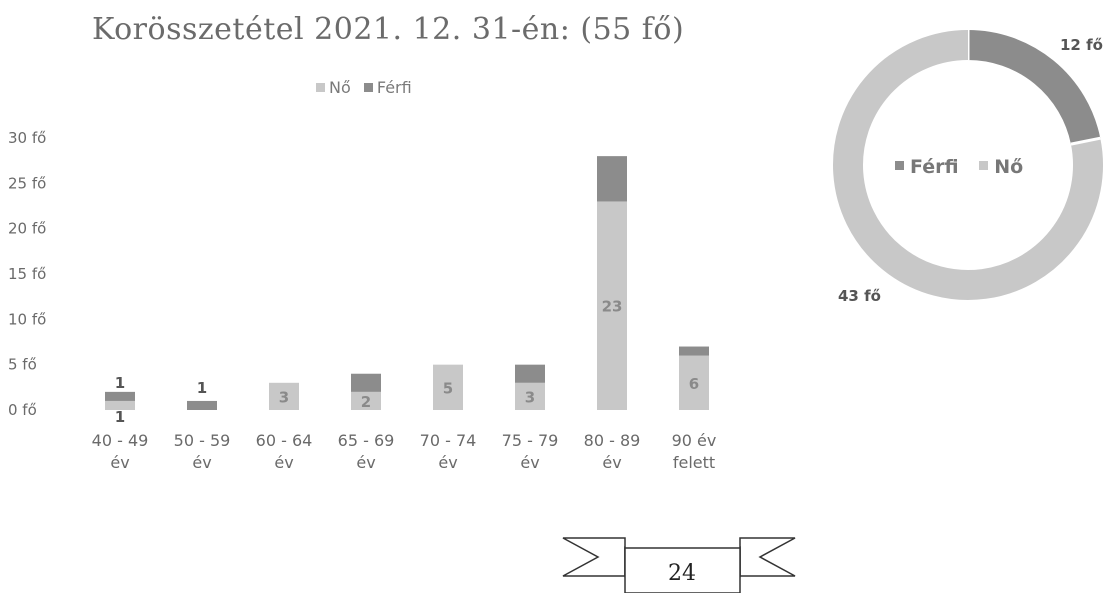 The image size is (1107, 593). What do you see at coordinates (984, 165) in the screenshot?
I see `donut-legend-swatch-no` at bounding box center [984, 165].